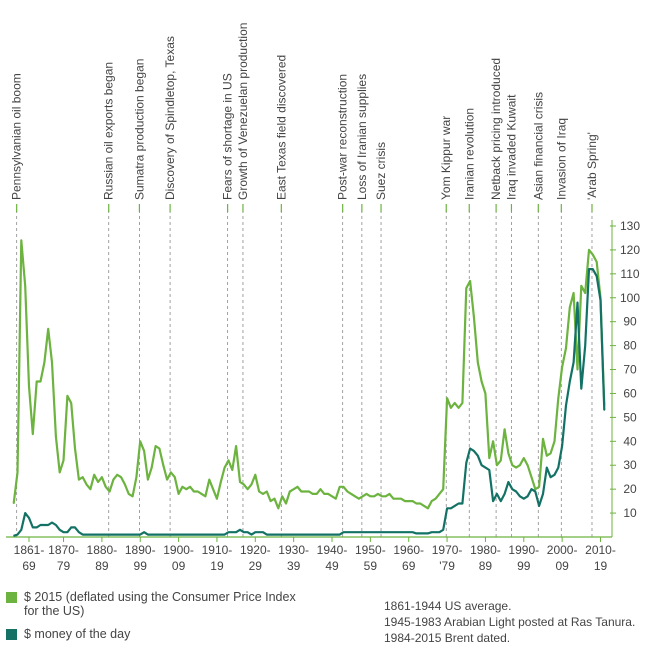 This screenshot has height=647, width=650. Describe the element at coordinates (102, 550) in the screenshot. I see `x-tick-label-line1: 1880-` at that location.